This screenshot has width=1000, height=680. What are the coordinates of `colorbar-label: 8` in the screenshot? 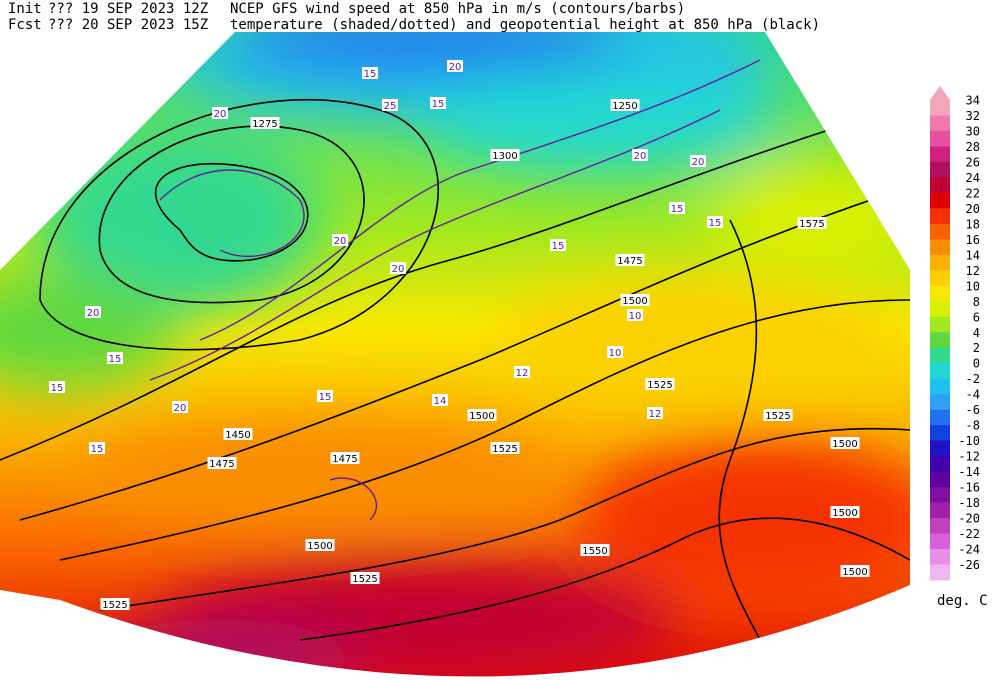 It's located at (976, 302).